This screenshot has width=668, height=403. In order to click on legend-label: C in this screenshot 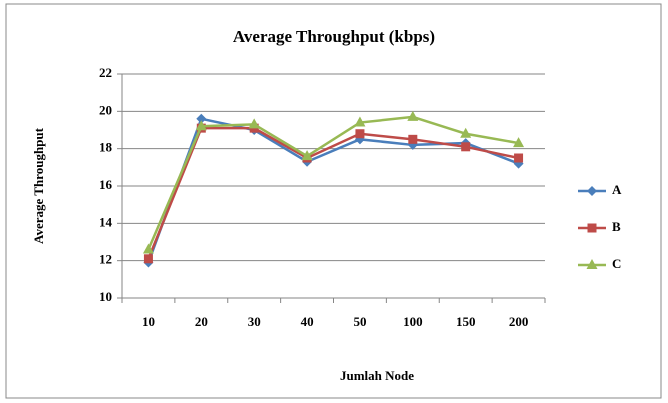, I will do `click(616, 263)`.